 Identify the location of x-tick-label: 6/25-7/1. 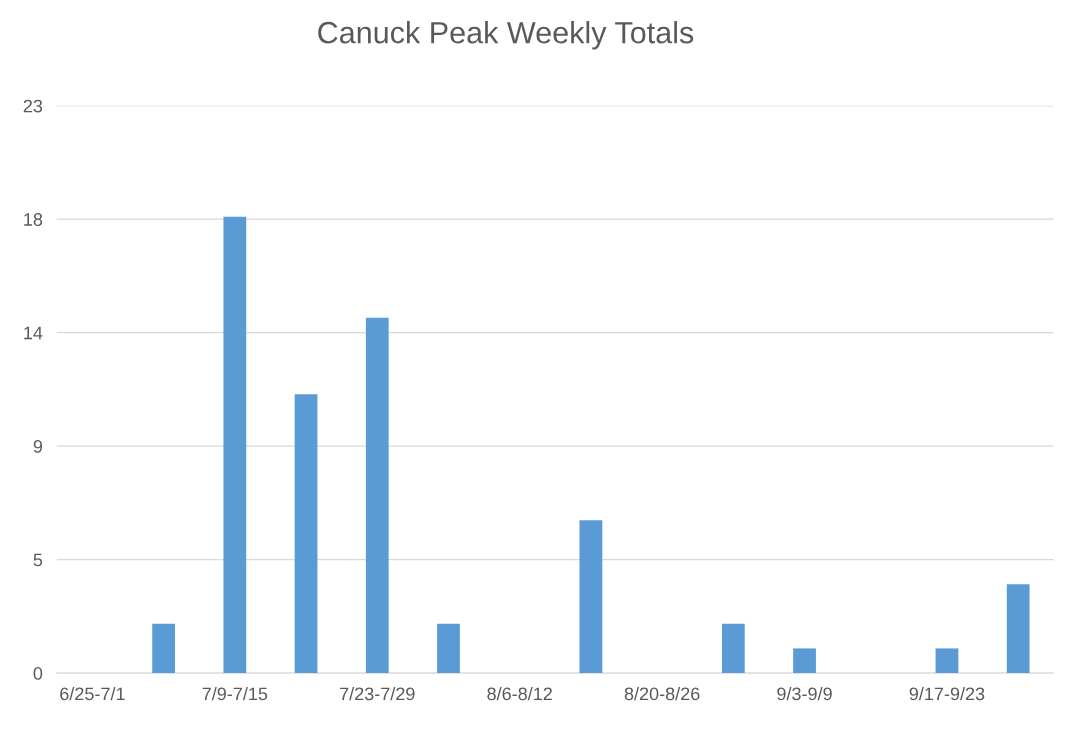
(92, 693).